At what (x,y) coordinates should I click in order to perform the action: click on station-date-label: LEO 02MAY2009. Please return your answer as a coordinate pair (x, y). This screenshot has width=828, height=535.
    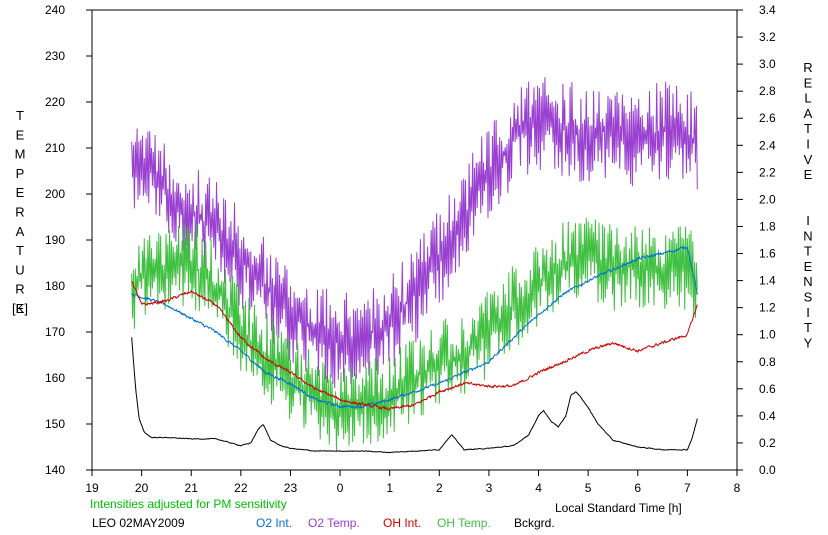
    Looking at the image, I should click on (138, 523).